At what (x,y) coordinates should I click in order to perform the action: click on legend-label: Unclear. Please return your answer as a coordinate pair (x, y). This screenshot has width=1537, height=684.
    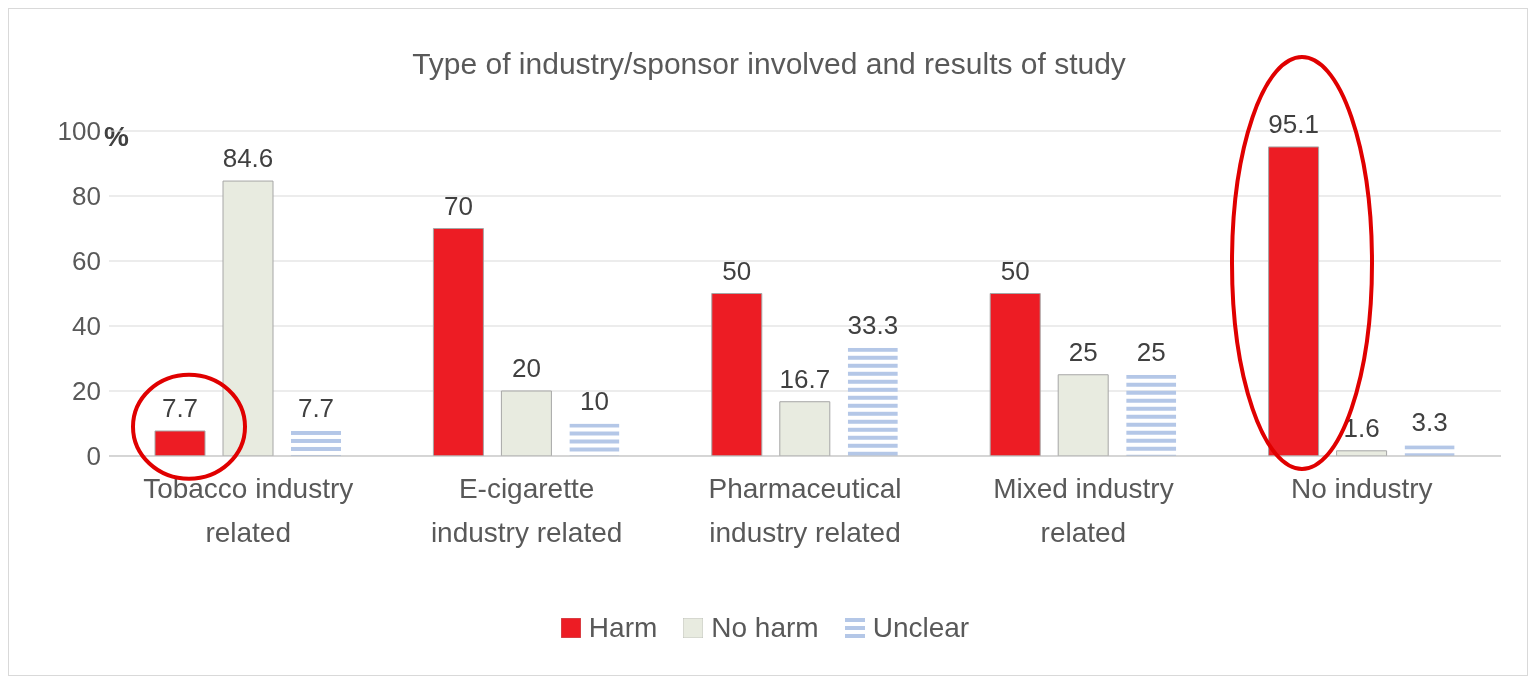
    Looking at the image, I should click on (920, 628).